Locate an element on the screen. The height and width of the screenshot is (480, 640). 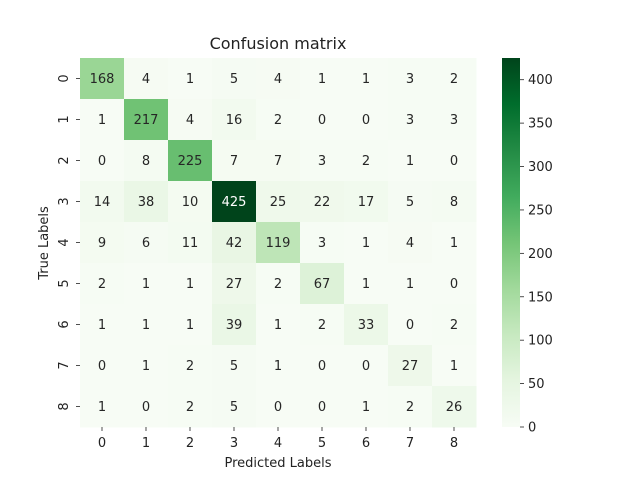
cell-value-label: 425 is located at coordinates (234, 202).